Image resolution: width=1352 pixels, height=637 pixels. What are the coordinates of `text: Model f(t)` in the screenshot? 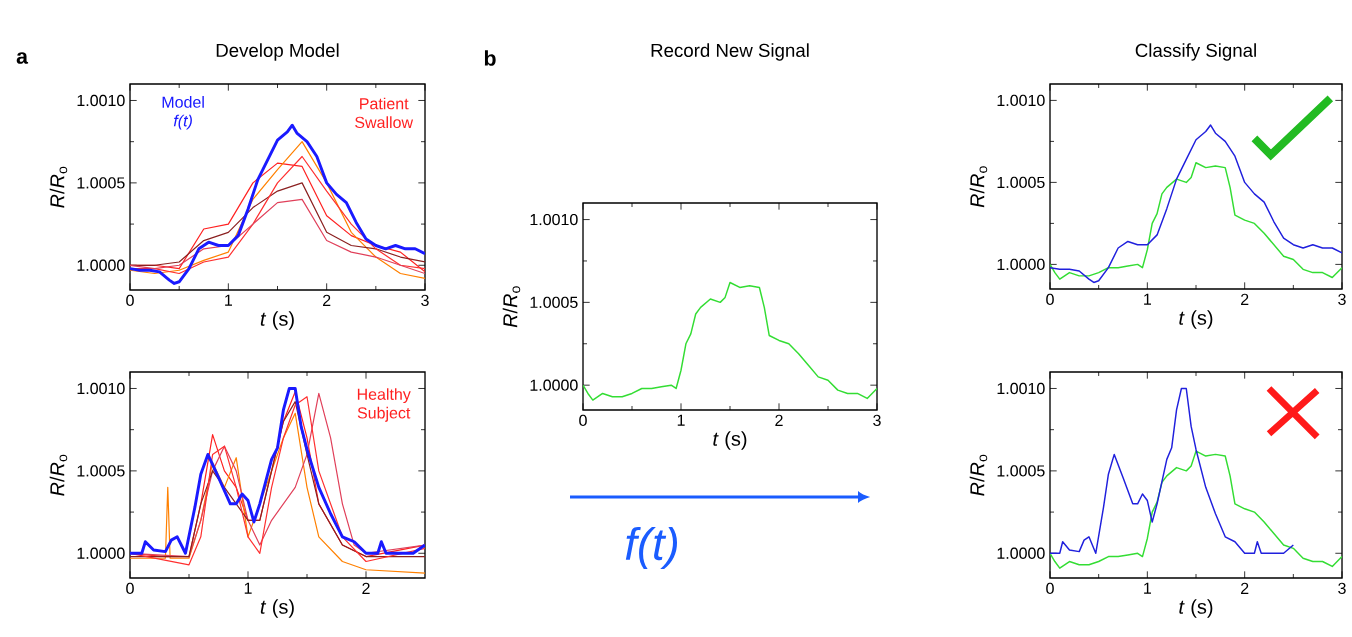 It's located at (183, 113).